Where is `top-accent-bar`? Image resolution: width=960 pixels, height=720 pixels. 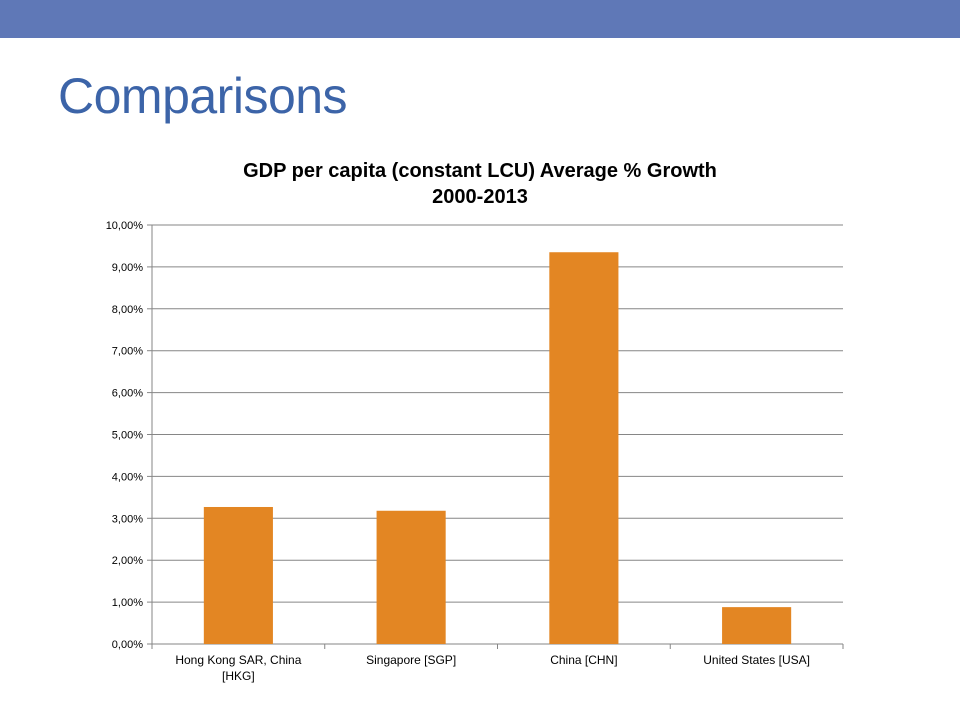
top-accent-bar is located at coordinates (480, 19).